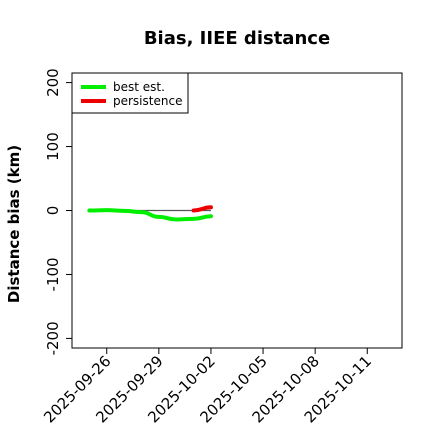  Describe the element at coordinates (147, 101) in the screenshot. I see `legend-label: persistence` at that location.